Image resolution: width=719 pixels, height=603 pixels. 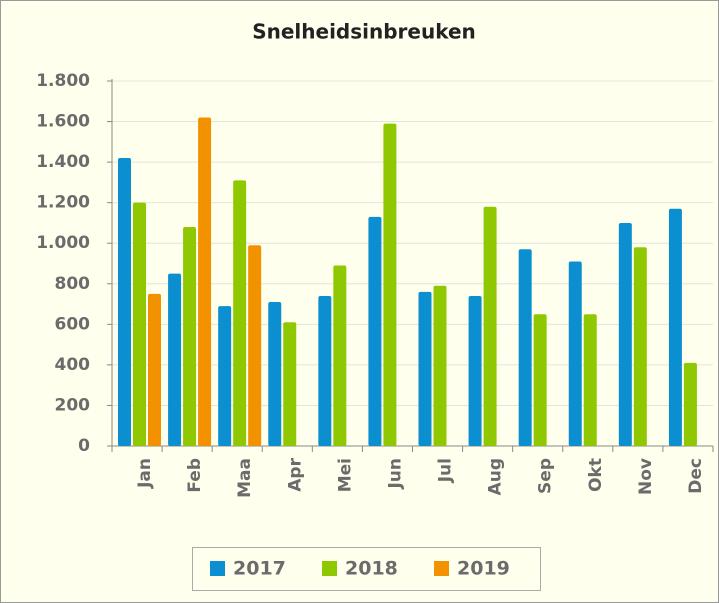 What do you see at coordinates (295, 474) in the screenshot?
I see `x-tick-label: Apr` at bounding box center [295, 474].